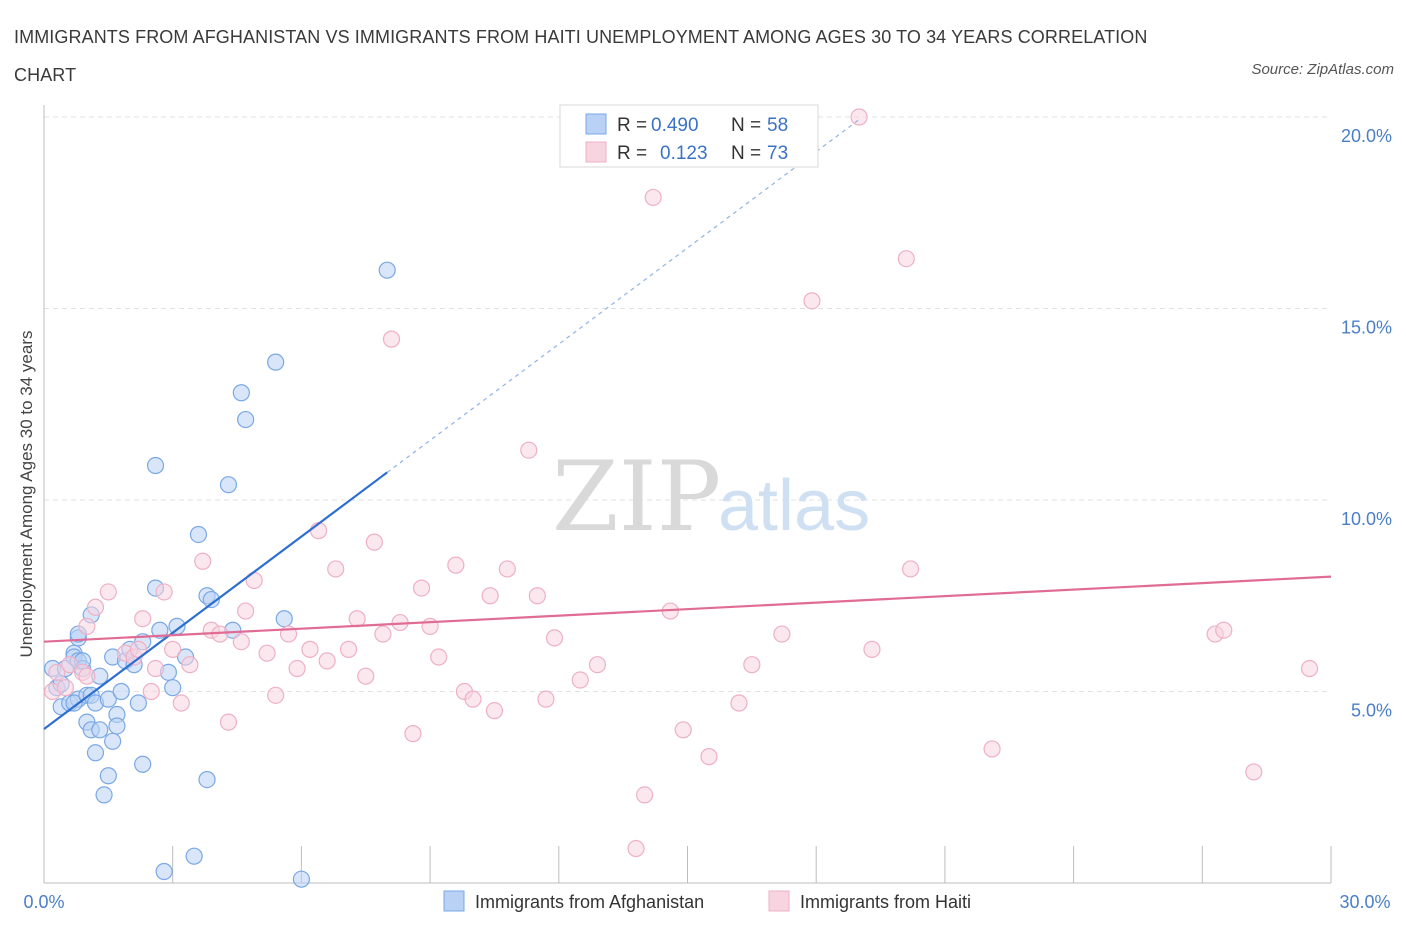 This screenshot has height=930, width=1406. Describe the element at coordinates (454, 901) in the screenshot. I see `series-legend-swatch-afghanistan` at that location.